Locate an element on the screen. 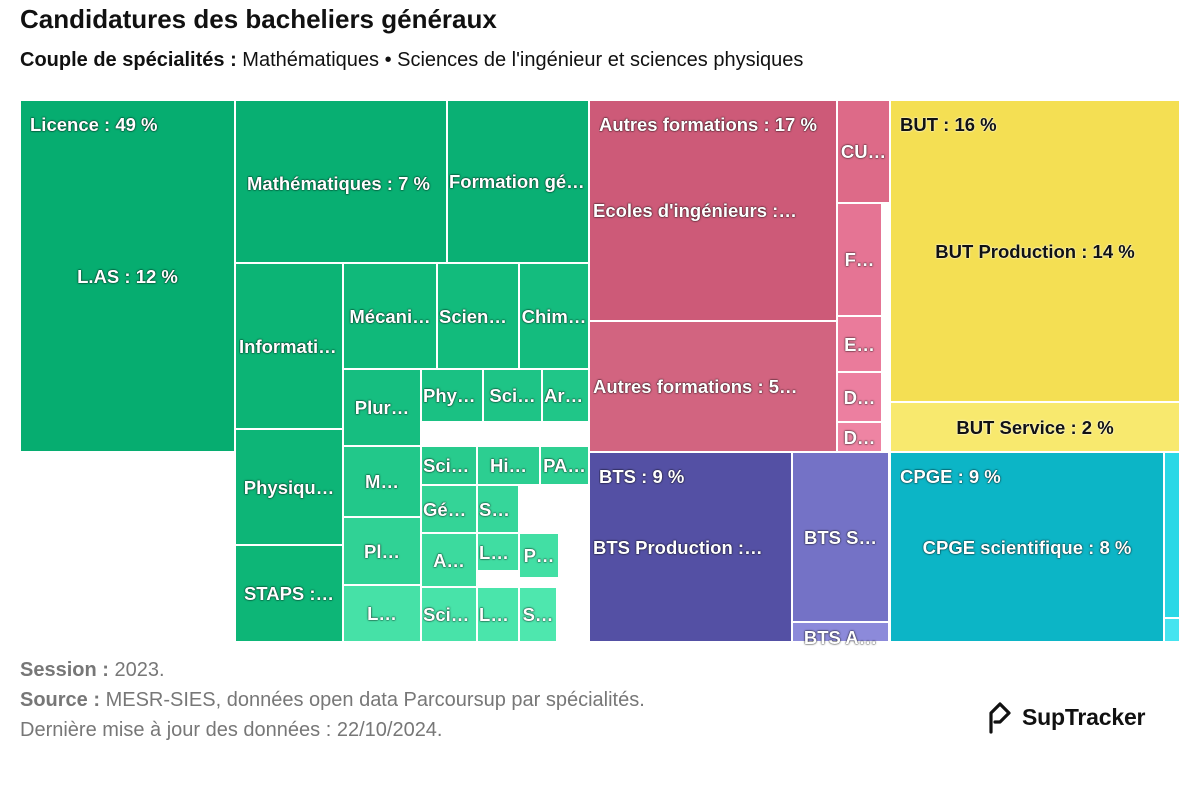 Image resolution: width=1200 pixels, height=800 pixels. group-label: BUT : 16 % is located at coordinates (948, 124).